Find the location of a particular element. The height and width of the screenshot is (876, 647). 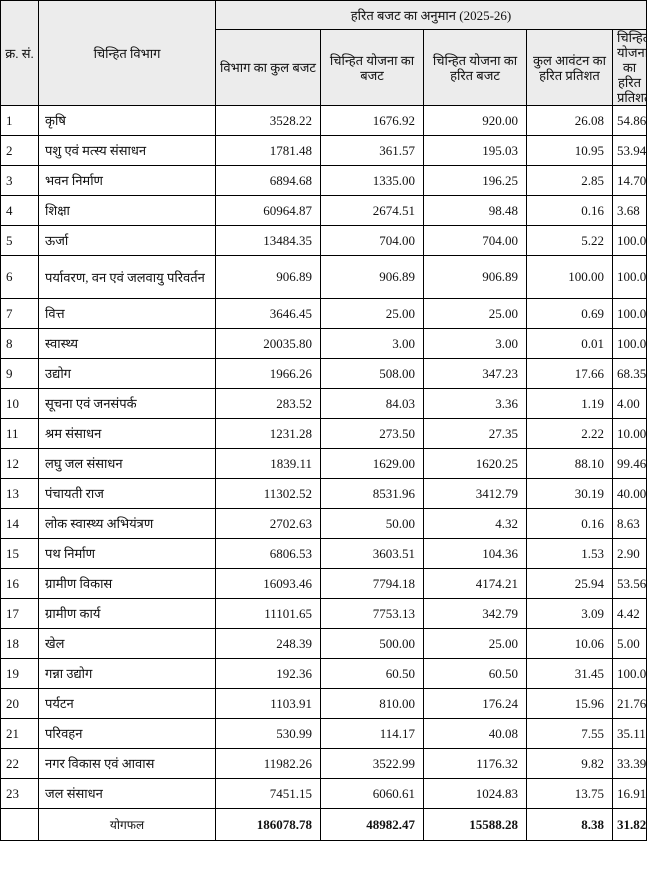

cell-total-budget: 2702.63 is located at coordinates (268, 523).